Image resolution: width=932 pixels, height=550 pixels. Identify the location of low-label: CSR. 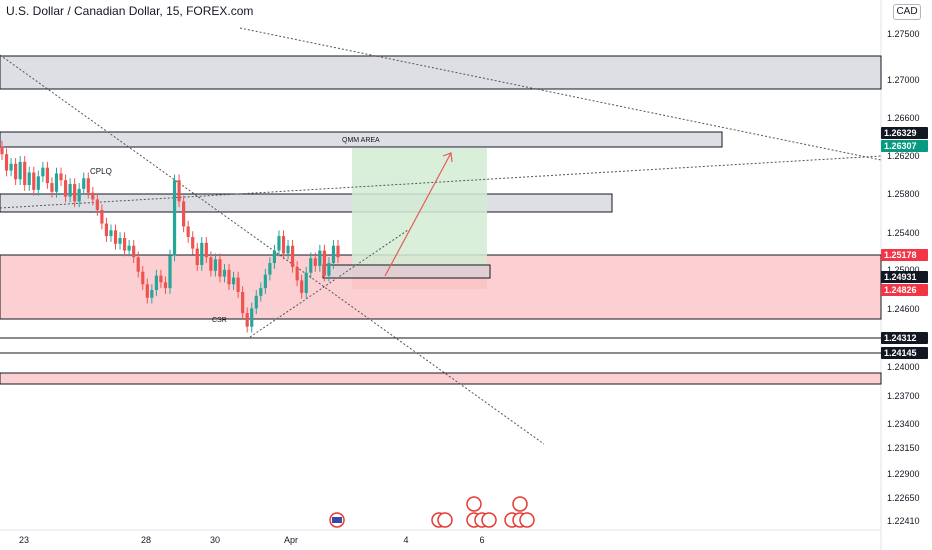
(219, 320).